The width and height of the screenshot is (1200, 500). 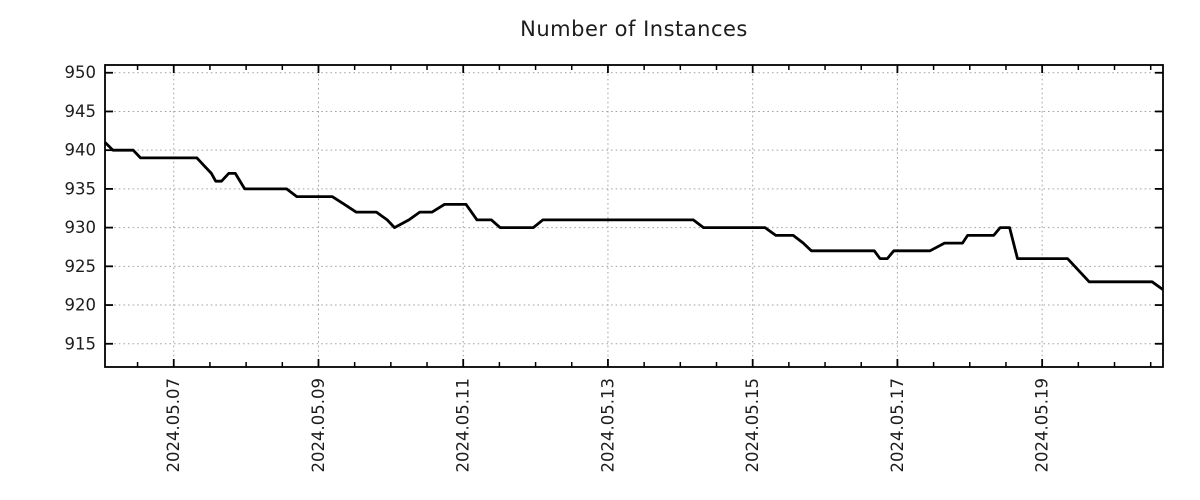 What do you see at coordinates (318, 425) in the screenshot?
I see `x-tick-label: 2024.05.09` at bounding box center [318, 425].